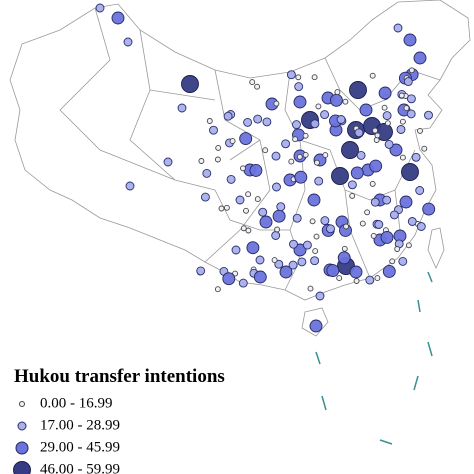 This screenshot has width=474, height=474. I want to click on hainan, so click(315, 322).